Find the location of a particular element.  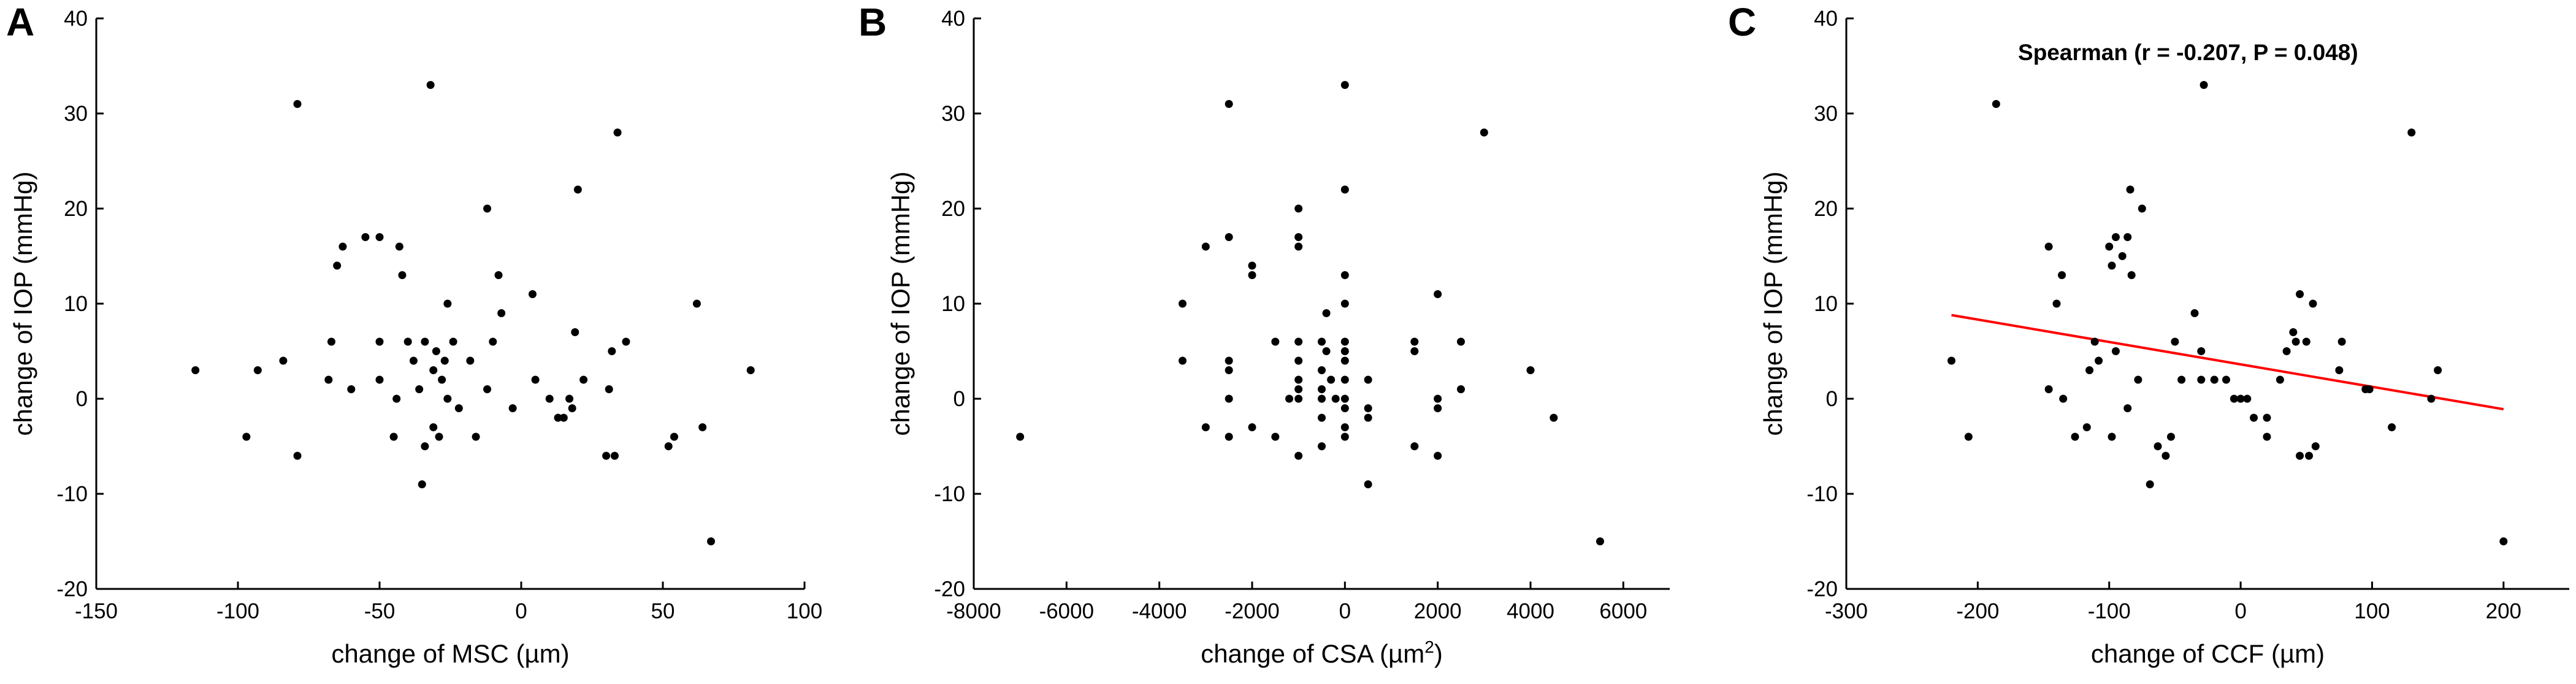

y-tick-label: -20 is located at coordinates (72, 589).